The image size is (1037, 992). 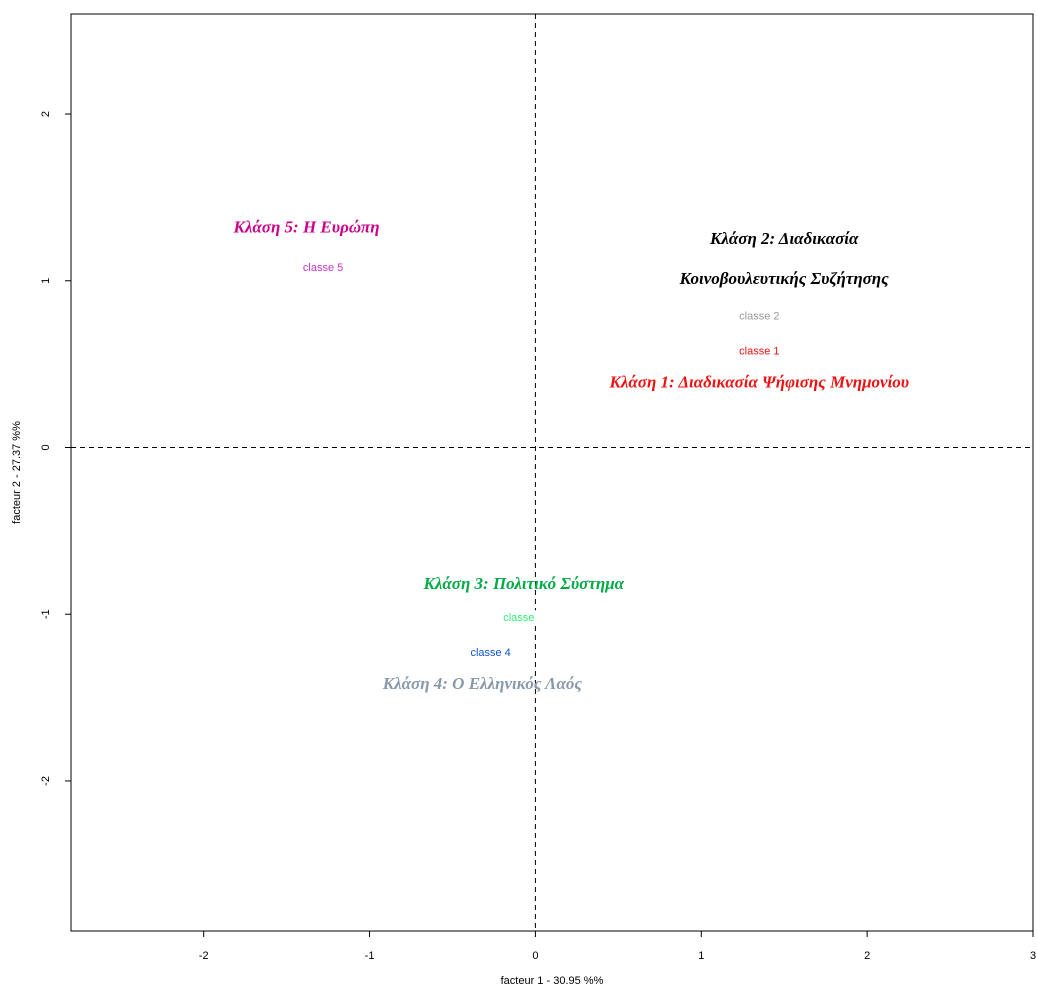 I want to click on x-axis-label: facteur 1 - 30.95 %%, so click(x=552, y=981).